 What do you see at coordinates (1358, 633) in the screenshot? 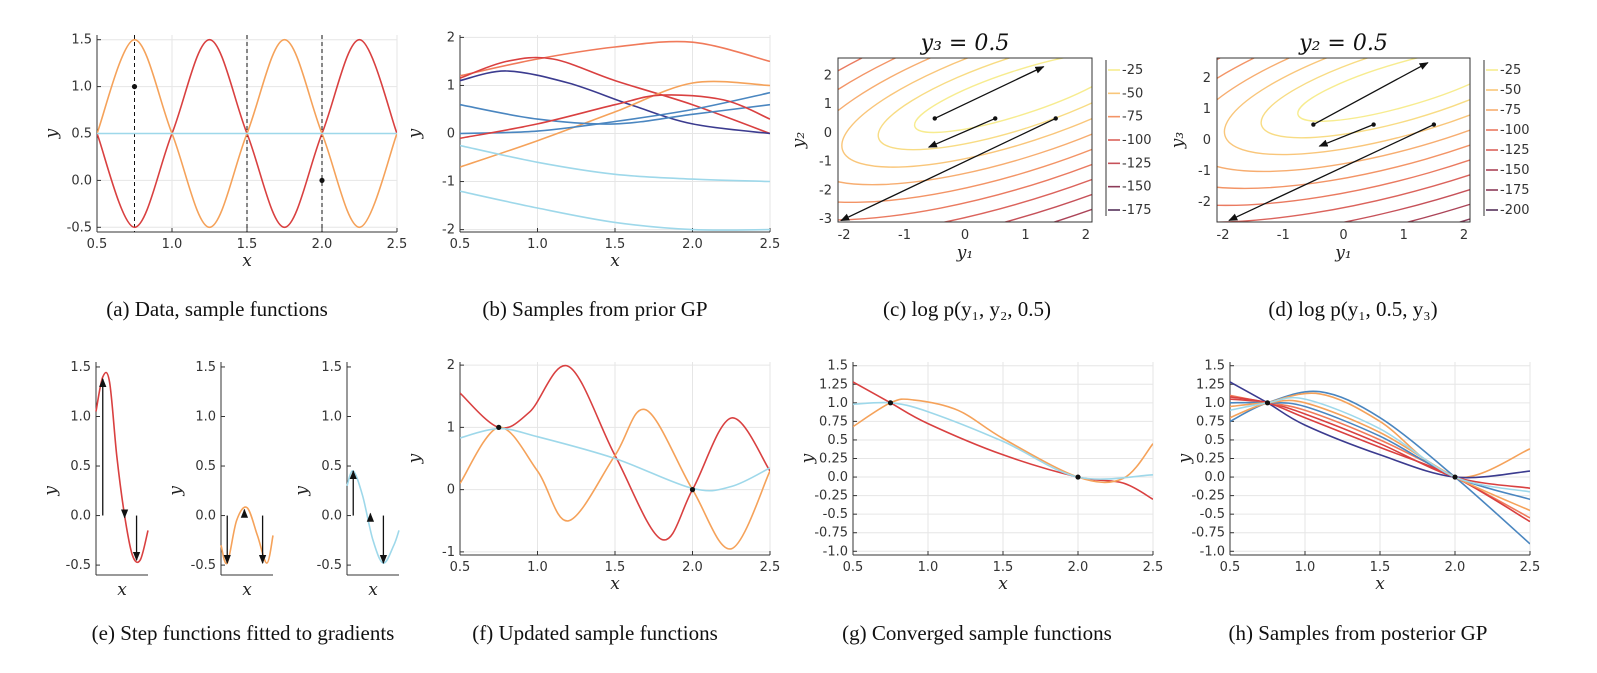
I see `panel-caption: (h) Samples from posterior GP` at bounding box center [1358, 633].